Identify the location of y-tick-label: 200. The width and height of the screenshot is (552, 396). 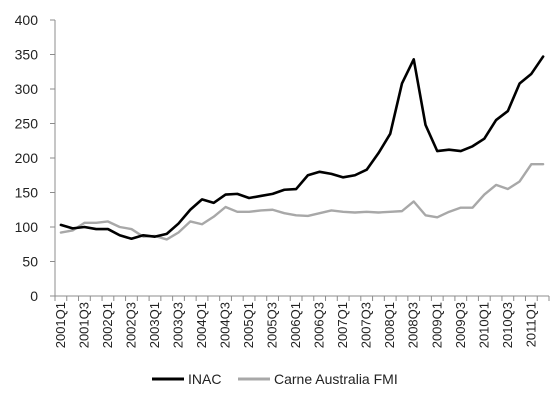
(27, 158).